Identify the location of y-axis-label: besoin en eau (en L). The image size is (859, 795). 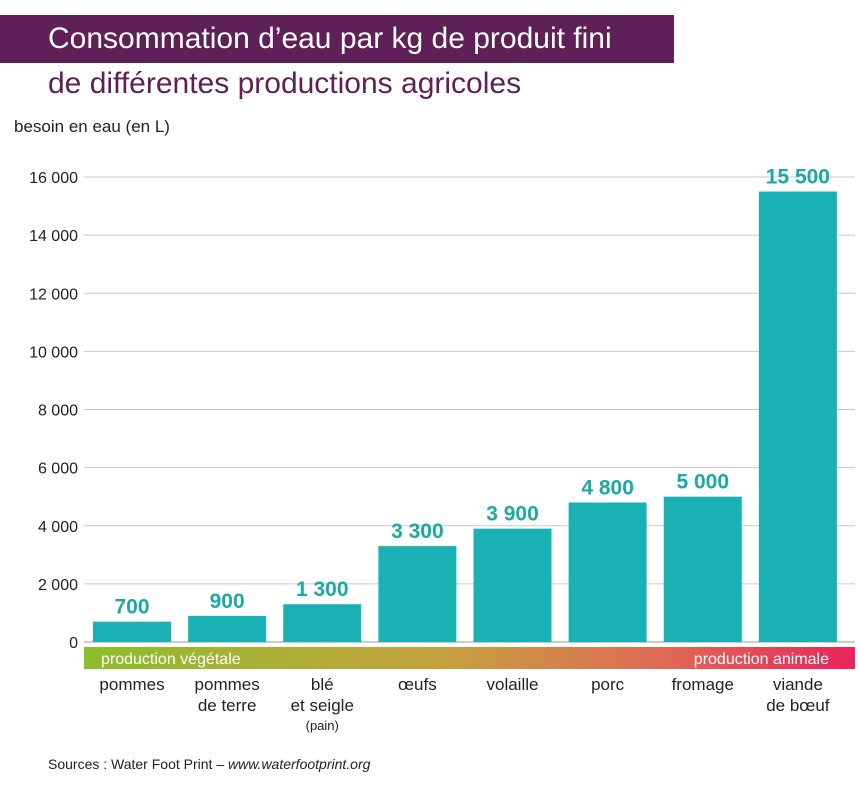
(92, 126).